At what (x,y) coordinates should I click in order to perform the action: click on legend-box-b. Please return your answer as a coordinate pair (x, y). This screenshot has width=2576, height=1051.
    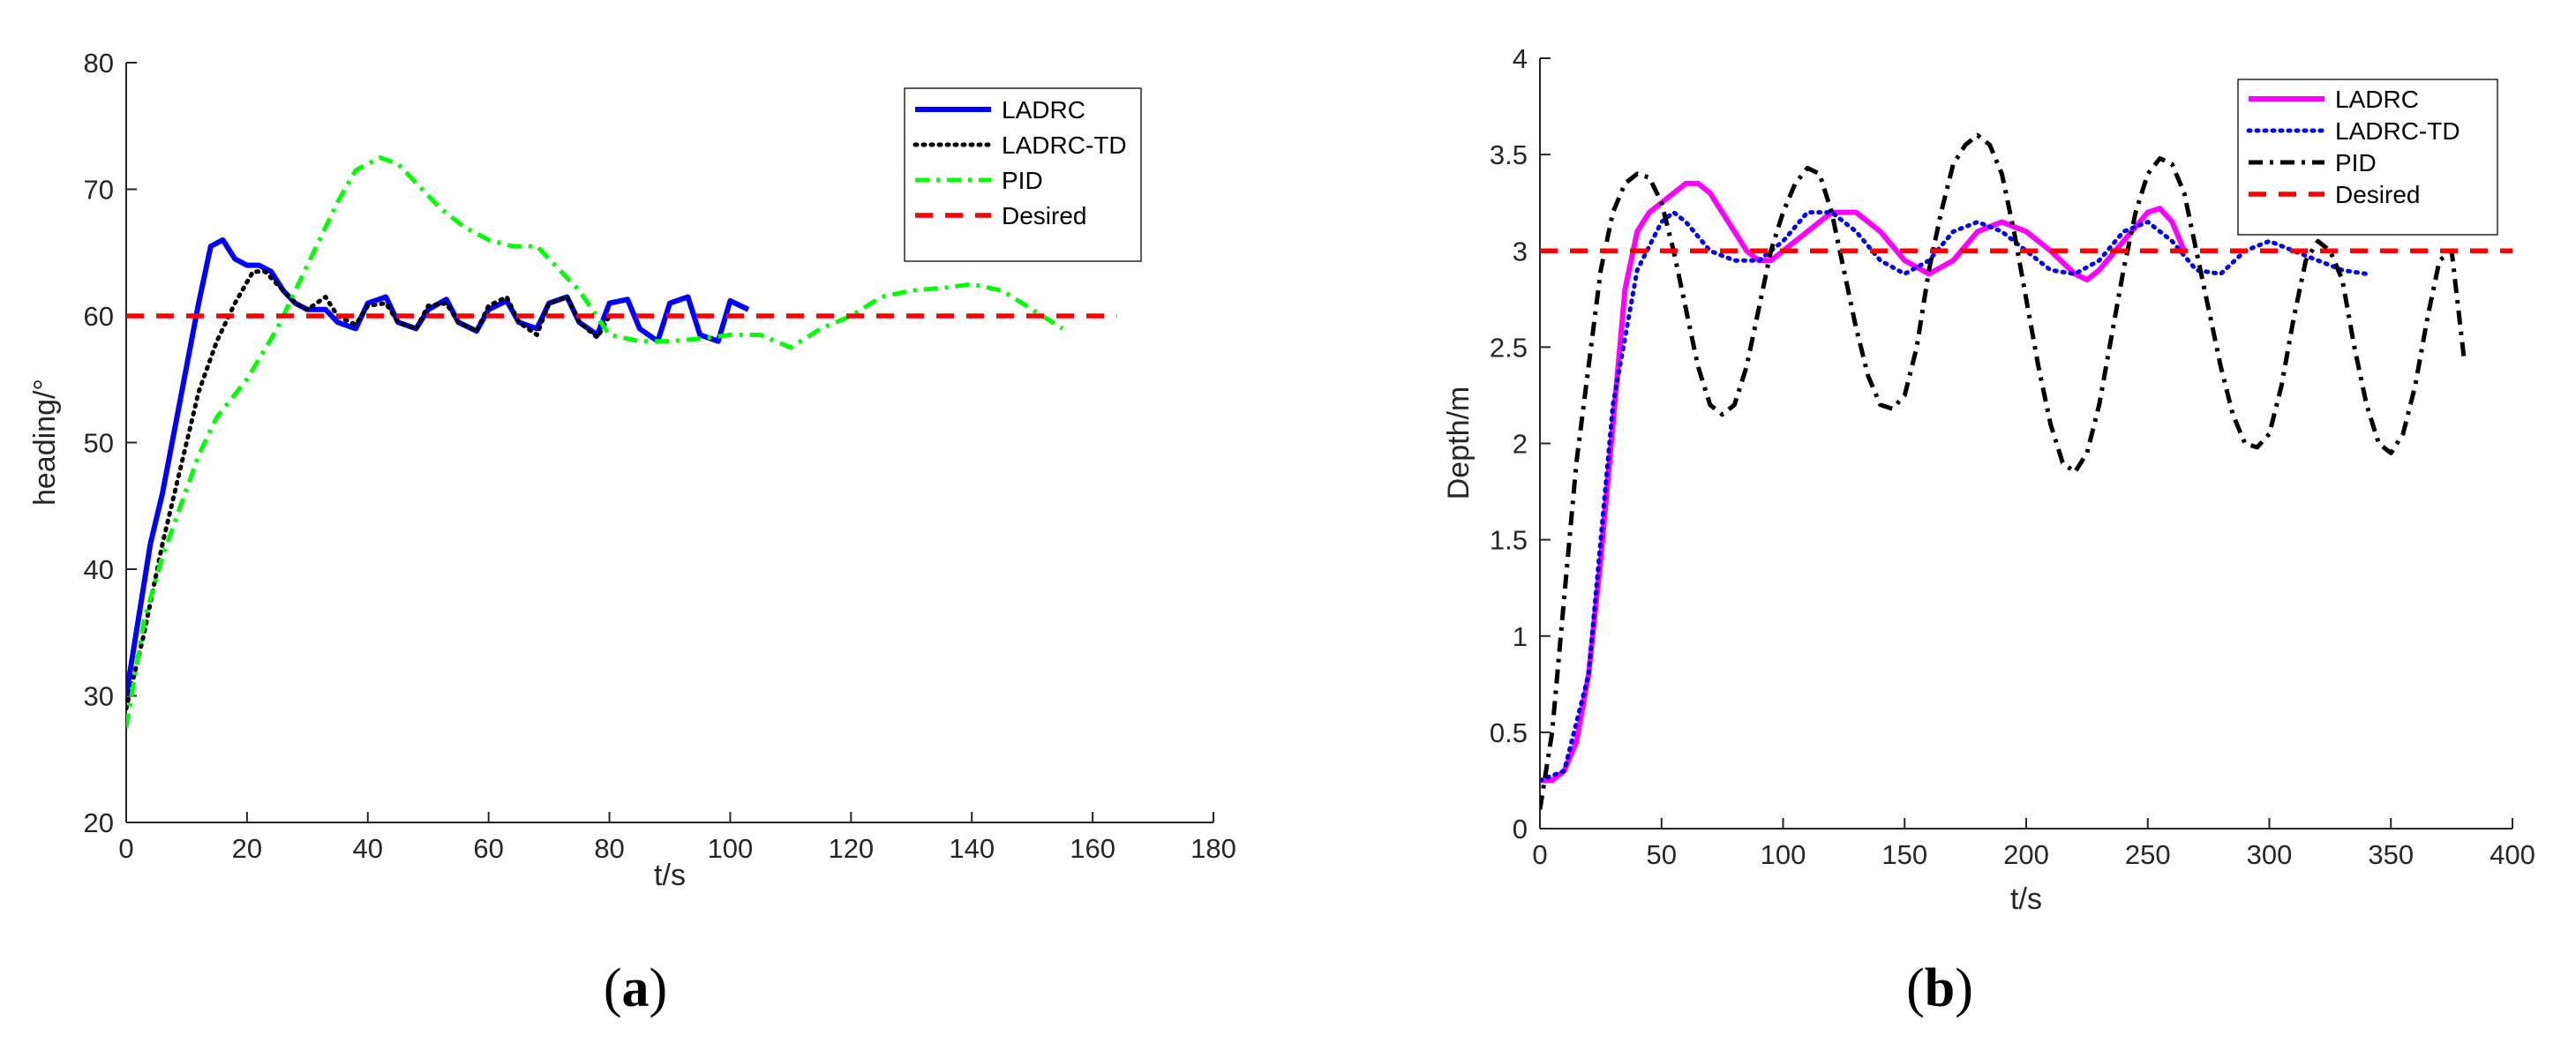
    Looking at the image, I should click on (2367, 157).